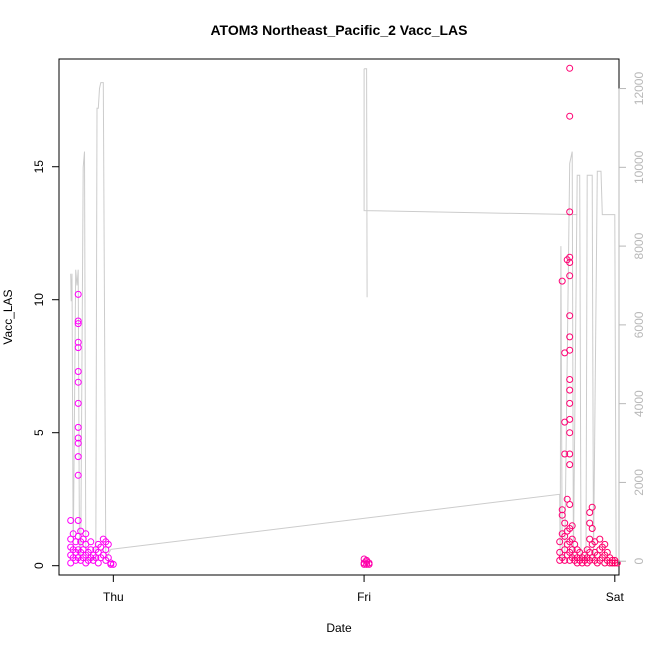  Describe the element at coordinates (639, 245) in the screenshot. I see `y-right-tick-label: 8000` at that location.